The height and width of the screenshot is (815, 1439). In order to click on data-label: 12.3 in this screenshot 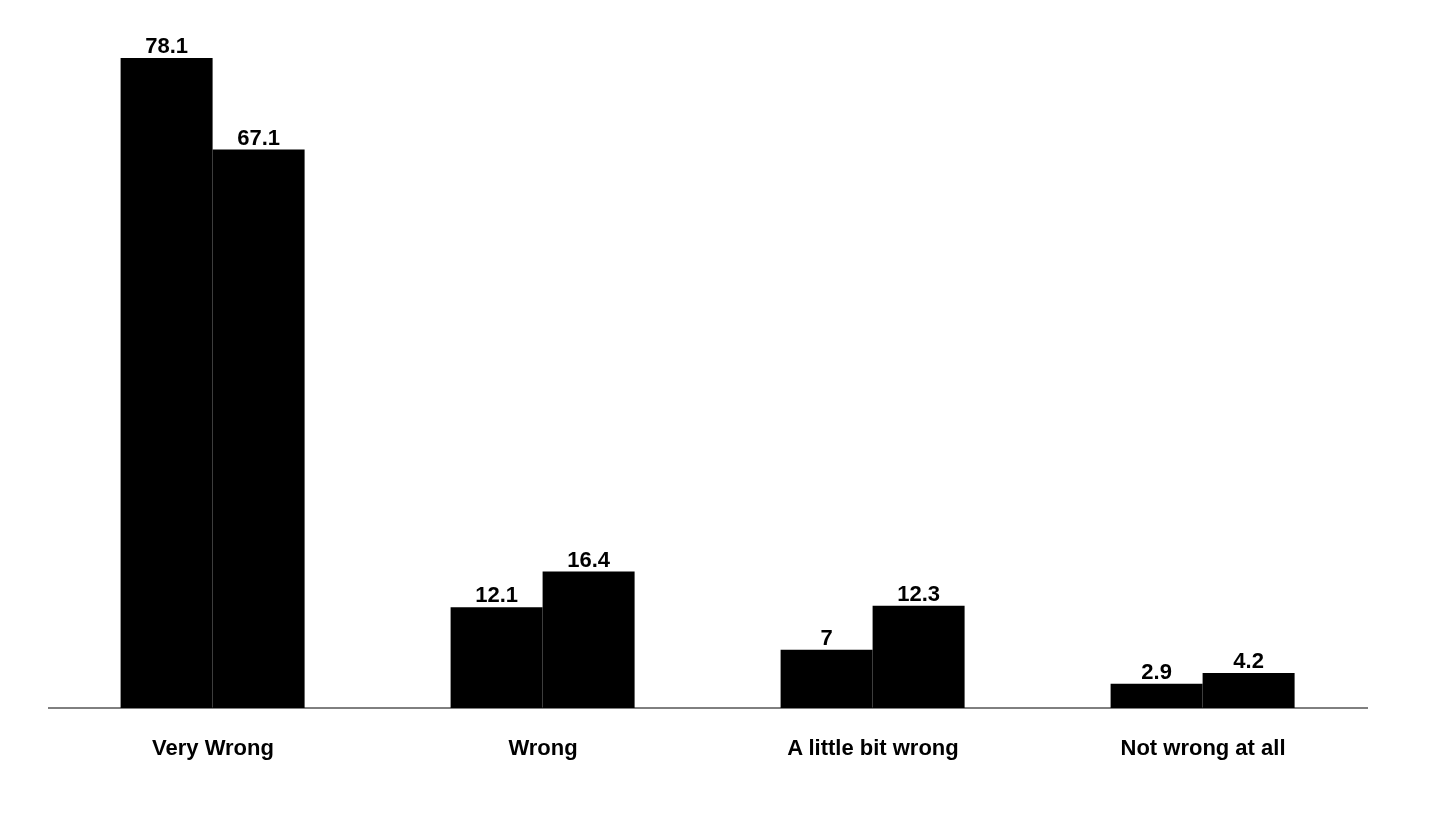, I will do `click(919, 593)`.